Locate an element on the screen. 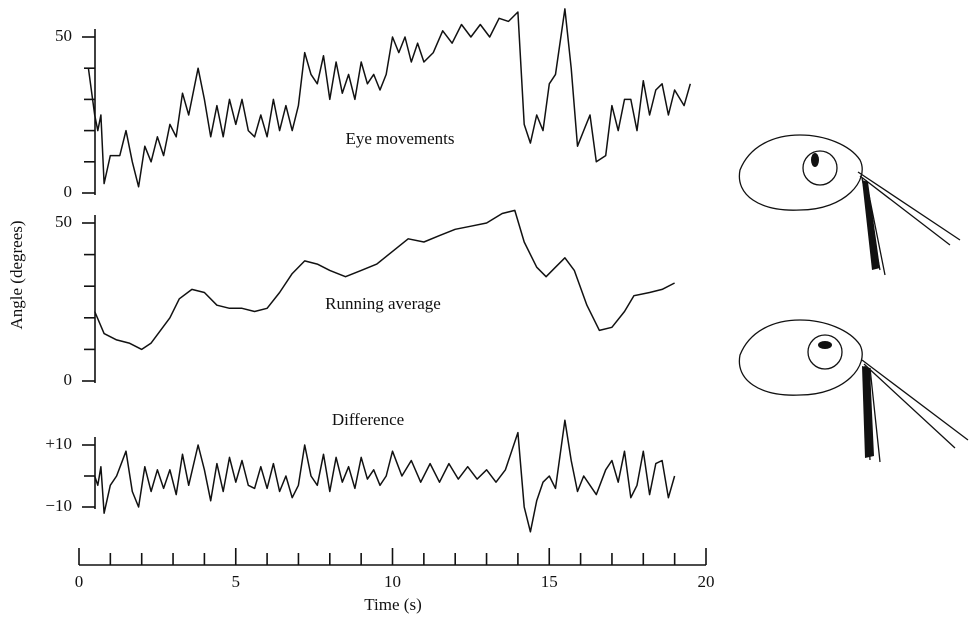 The width and height of the screenshot is (973, 620). x-tick-label: 15 is located at coordinates (549, 581).